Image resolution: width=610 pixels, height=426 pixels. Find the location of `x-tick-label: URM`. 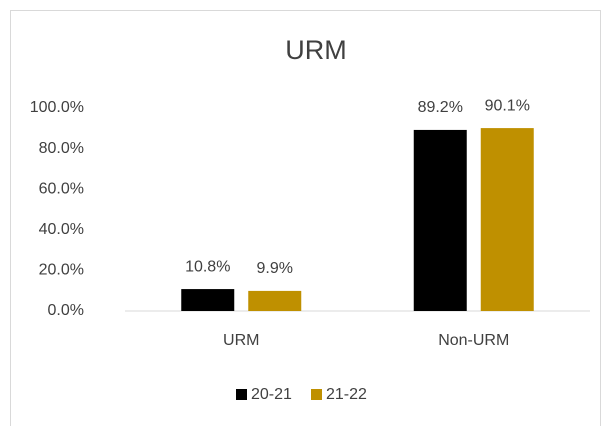

x-tick-label: URM is located at coordinates (241, 340).